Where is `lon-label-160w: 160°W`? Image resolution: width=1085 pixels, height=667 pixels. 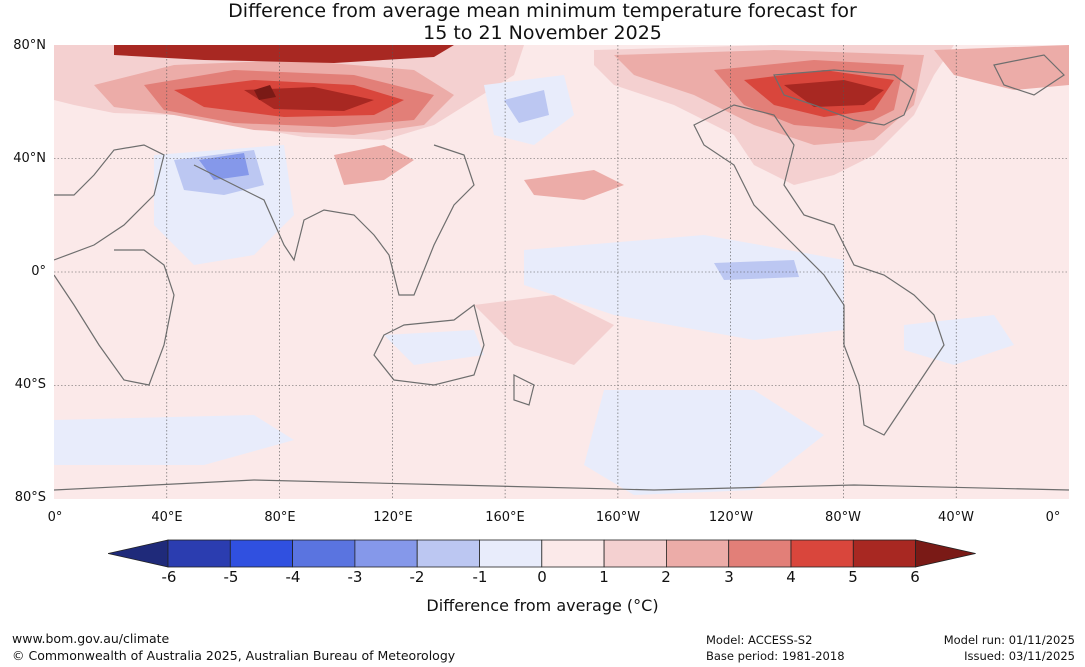
lon-label-160w: 160°W is located at coordinates (618, 517).